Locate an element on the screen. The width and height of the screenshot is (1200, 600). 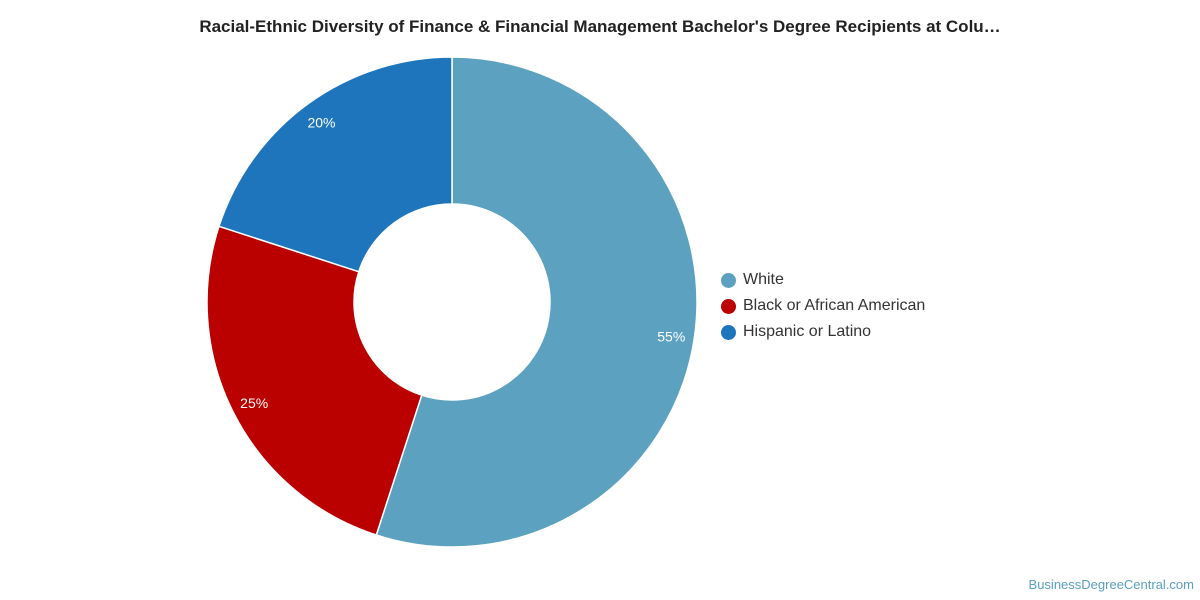
legend-item-black-or-african-american: Black or African American is located at coordinates (823, 306).